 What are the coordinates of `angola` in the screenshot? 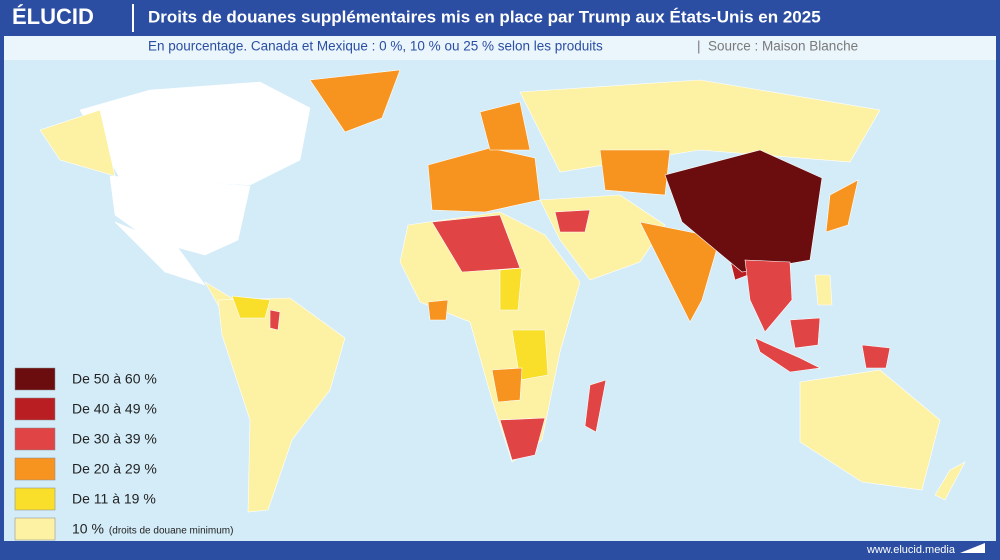 It's located at (507, 385).